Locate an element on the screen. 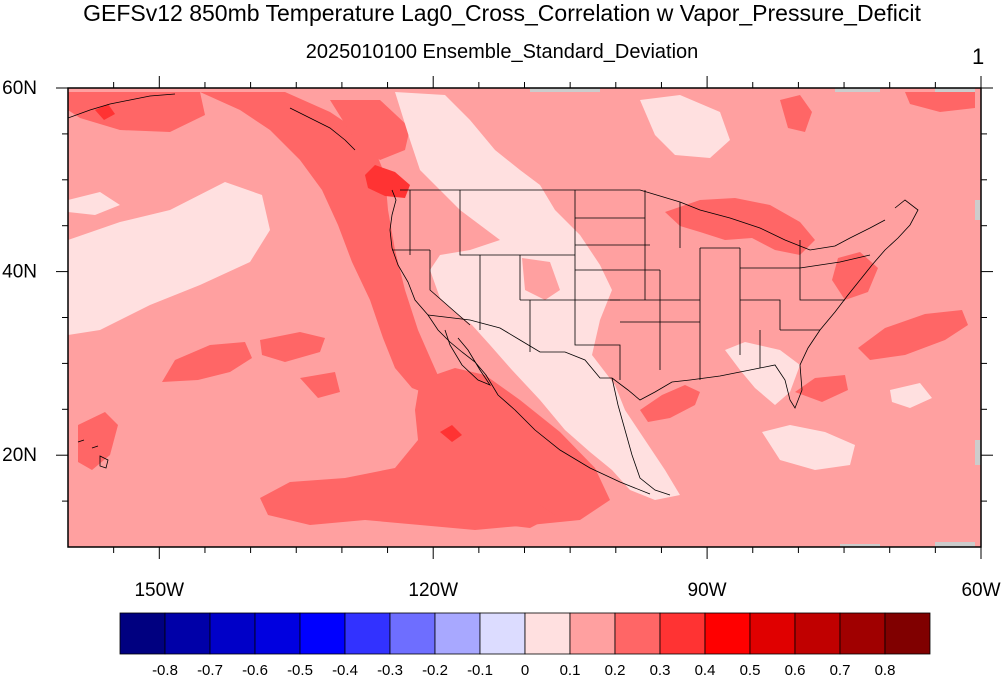  colorbar-label: 0.3 is located at coordinates (660, 670).